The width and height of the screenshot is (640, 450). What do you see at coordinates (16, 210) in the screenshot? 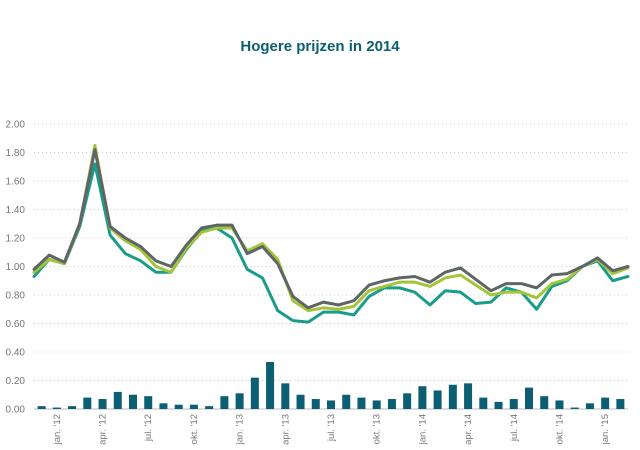
I see `y-tick-label: 1.40` at bounding box center [16, 210].